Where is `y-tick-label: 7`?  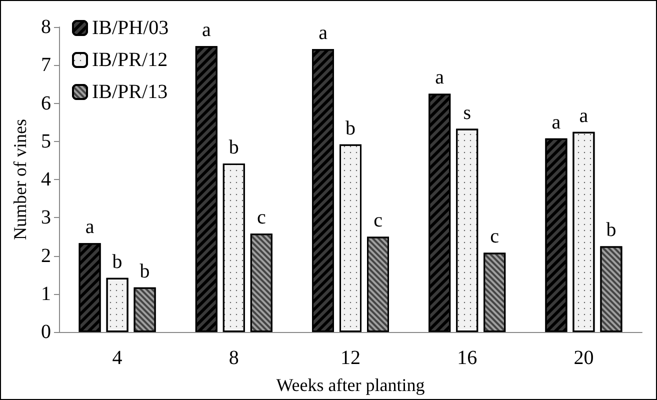
y-tick-label: 7 is located at coordinates (46, 65).